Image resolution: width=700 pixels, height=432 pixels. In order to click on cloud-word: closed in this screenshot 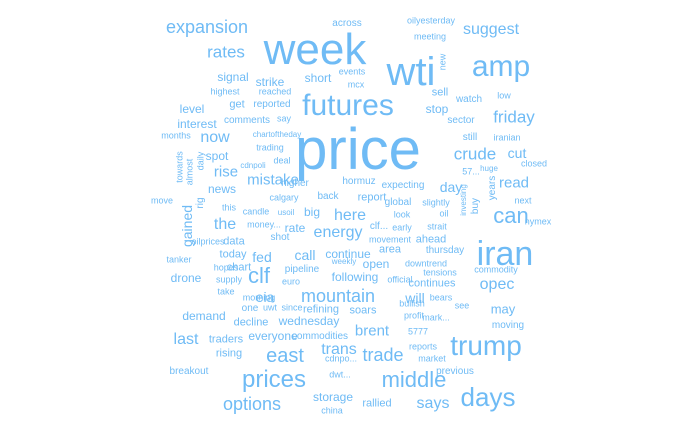, I will do `click(534, 163)`.